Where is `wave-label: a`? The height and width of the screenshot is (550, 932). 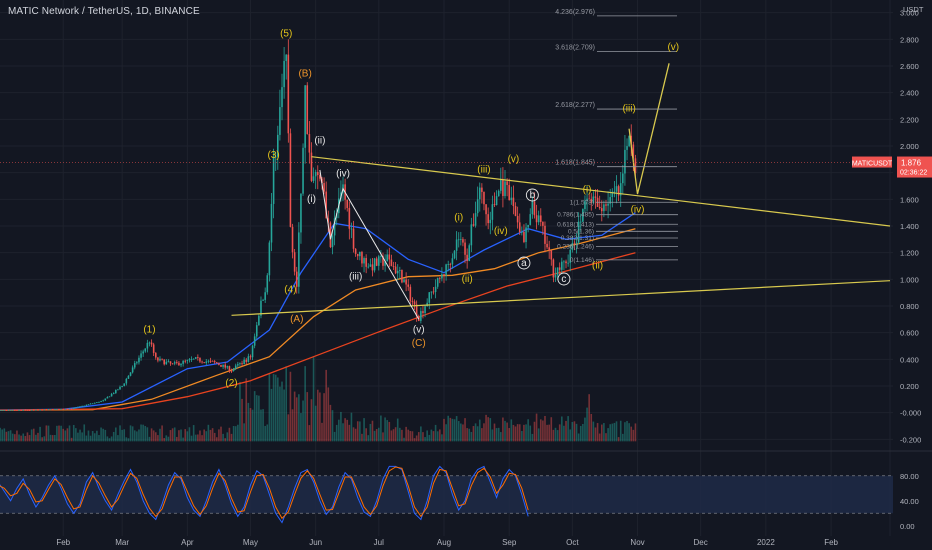
wave-label: a is located at coordinates (524, 263).